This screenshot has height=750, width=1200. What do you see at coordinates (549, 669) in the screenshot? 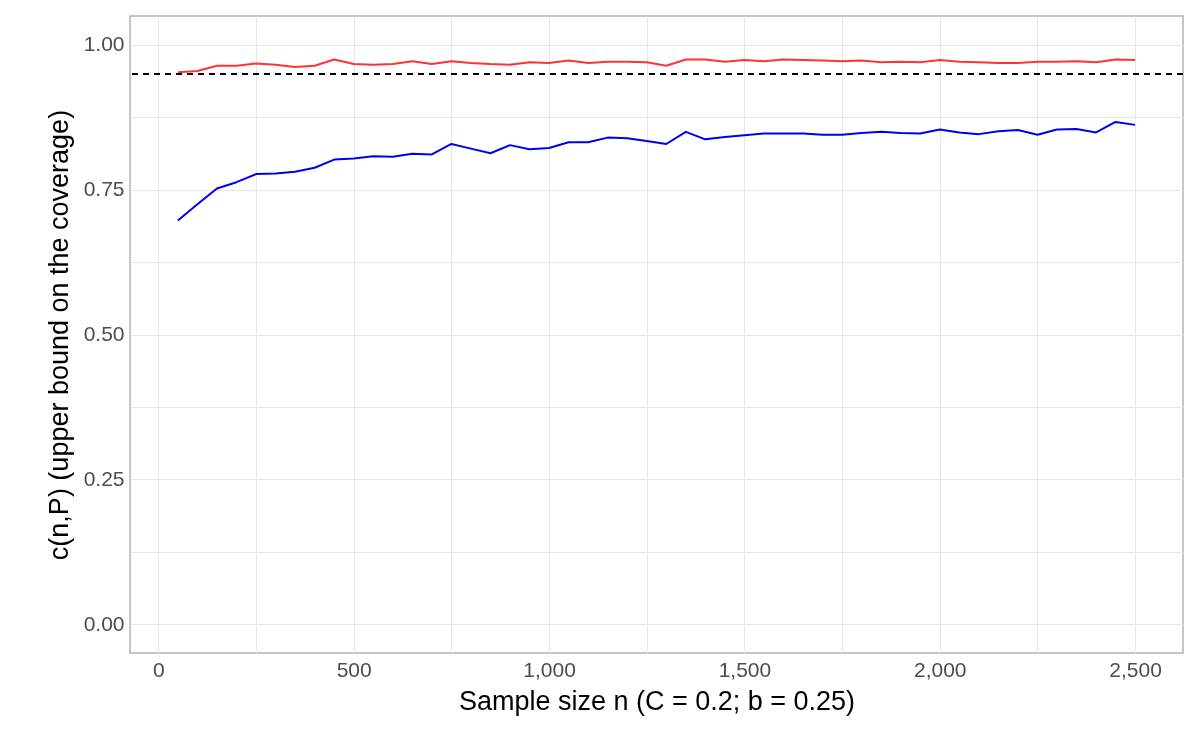
I see `x-tick-label: 1,000` at bounding box center [549, 669].